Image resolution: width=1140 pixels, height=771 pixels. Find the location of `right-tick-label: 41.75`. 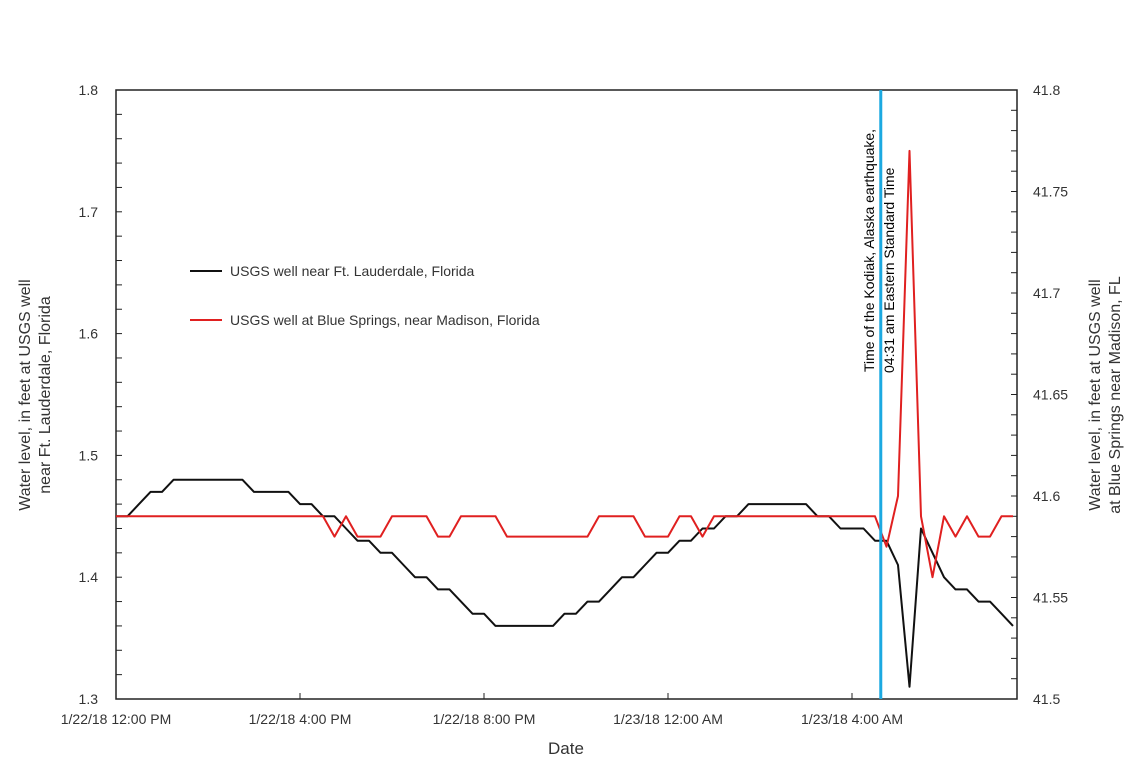

right-tick-label: 41.75 is located at coordinates (1050, 192).